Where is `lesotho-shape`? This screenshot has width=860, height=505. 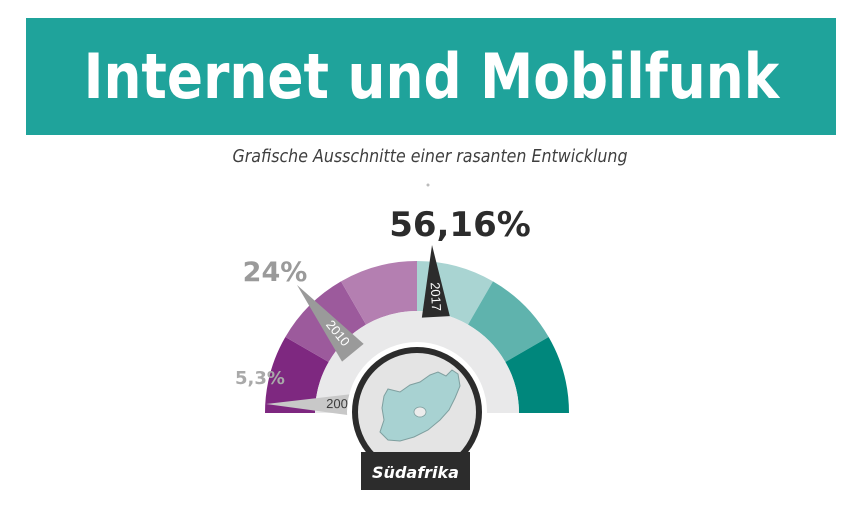
lesotho-shape is located at coordinates (420, 412).